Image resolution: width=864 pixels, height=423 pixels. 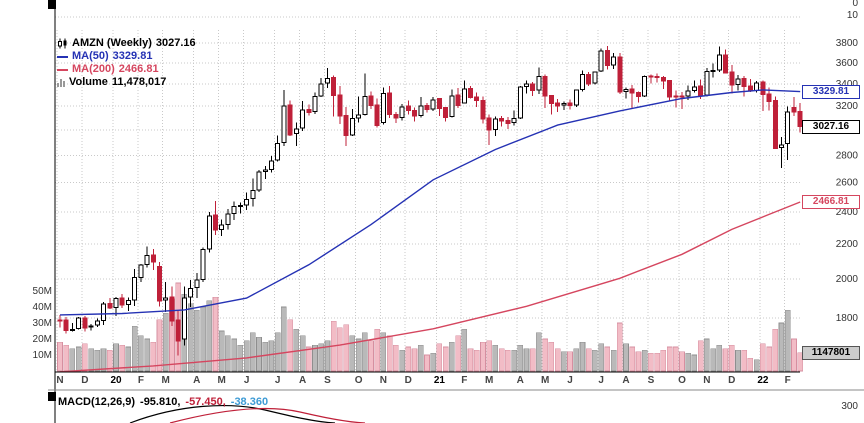 I want to click on svg-text: 2000, so click(x=847, y=279).